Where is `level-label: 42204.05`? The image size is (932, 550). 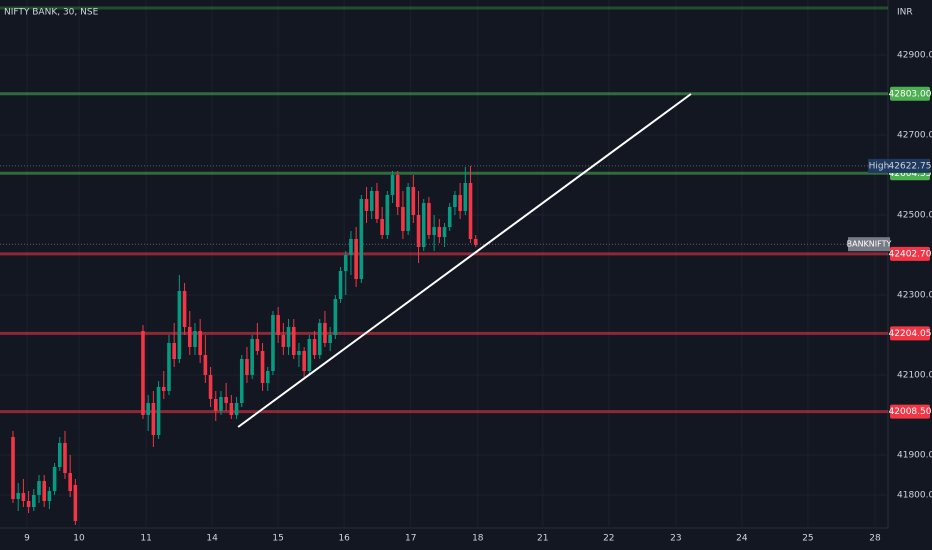 level-label: 42204.05 is located at coordinates (910, 334).